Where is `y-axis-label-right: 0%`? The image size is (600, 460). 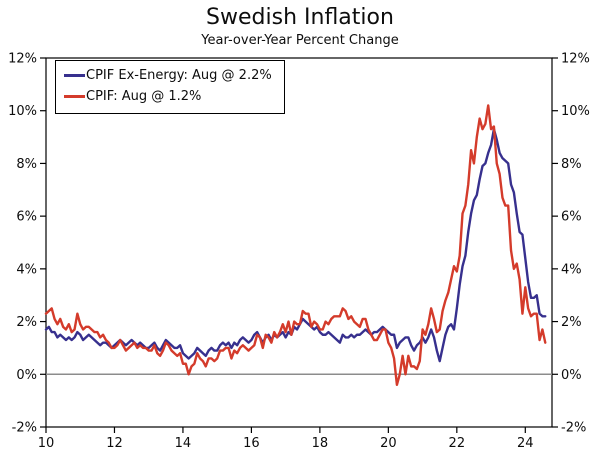
y-axis-label-right: 0% is located at coordinates (571, 375).